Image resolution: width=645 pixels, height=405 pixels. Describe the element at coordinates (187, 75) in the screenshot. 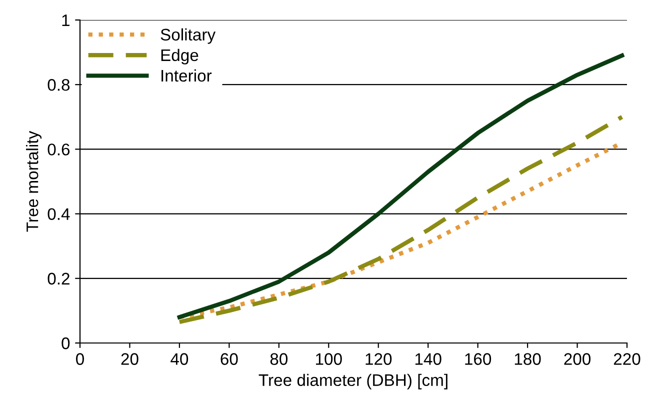

I see `legend-label: Interior` at that location.